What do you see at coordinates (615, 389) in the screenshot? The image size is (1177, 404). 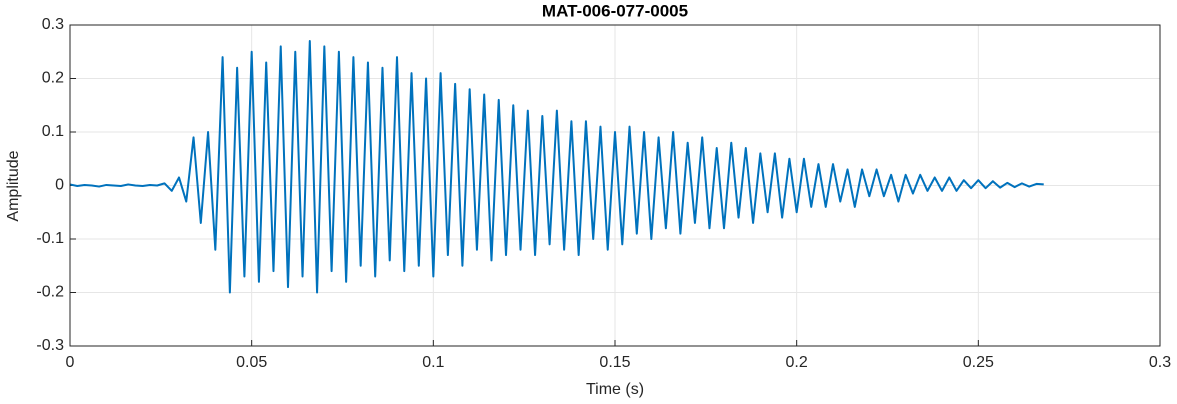 I see `x-axis-label: Time (s)` at bounding box center [615, 389].